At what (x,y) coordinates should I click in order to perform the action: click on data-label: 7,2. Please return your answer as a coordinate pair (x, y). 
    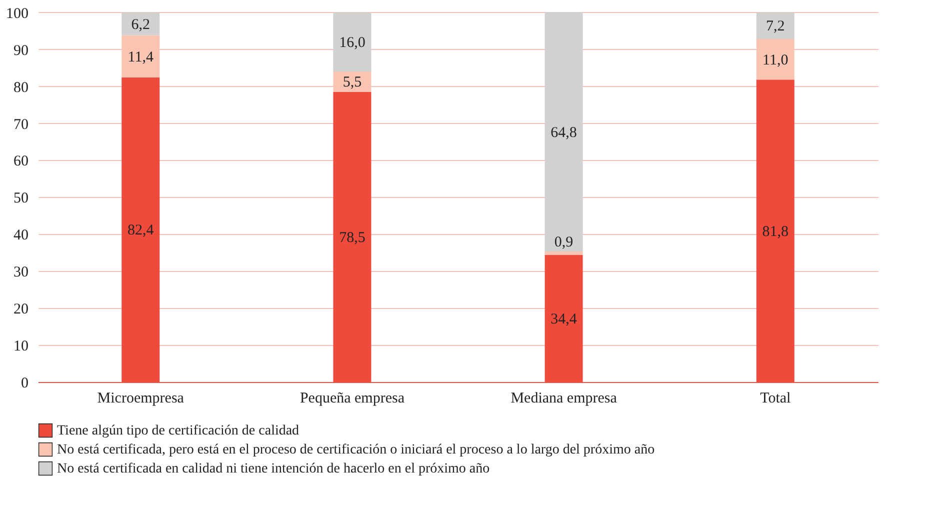
    Looking at the image, I should click on (775, 26).